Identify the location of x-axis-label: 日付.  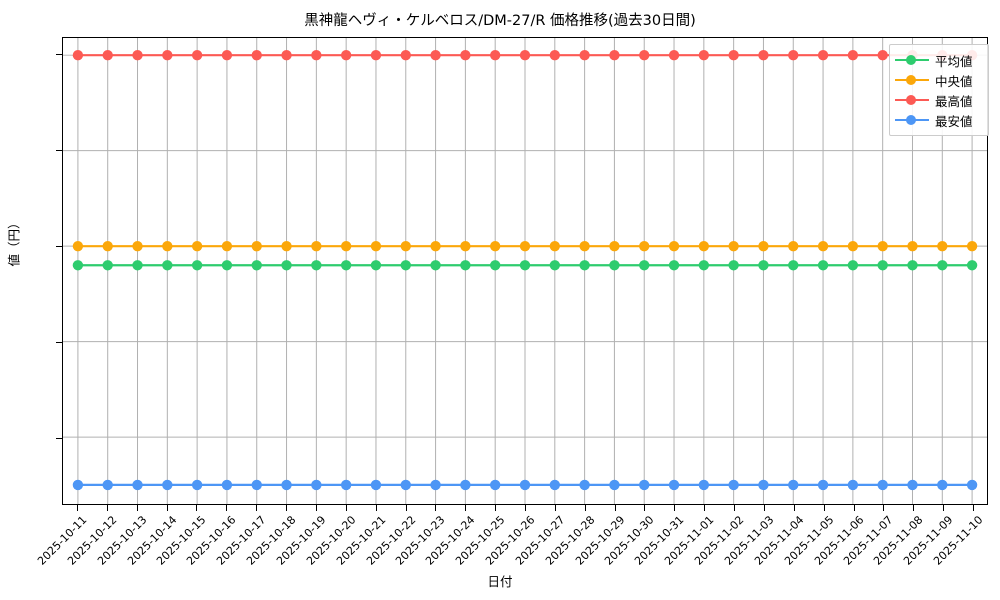
(500, 581).